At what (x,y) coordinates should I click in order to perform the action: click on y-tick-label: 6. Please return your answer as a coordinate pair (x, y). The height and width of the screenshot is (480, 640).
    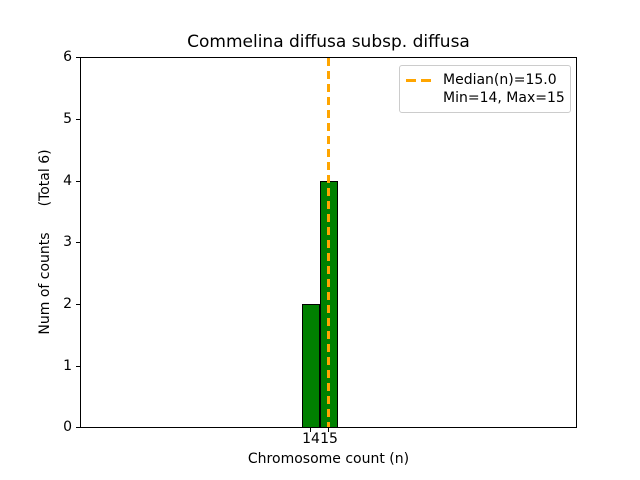
    Looking at the image, I should click on (67, 57).